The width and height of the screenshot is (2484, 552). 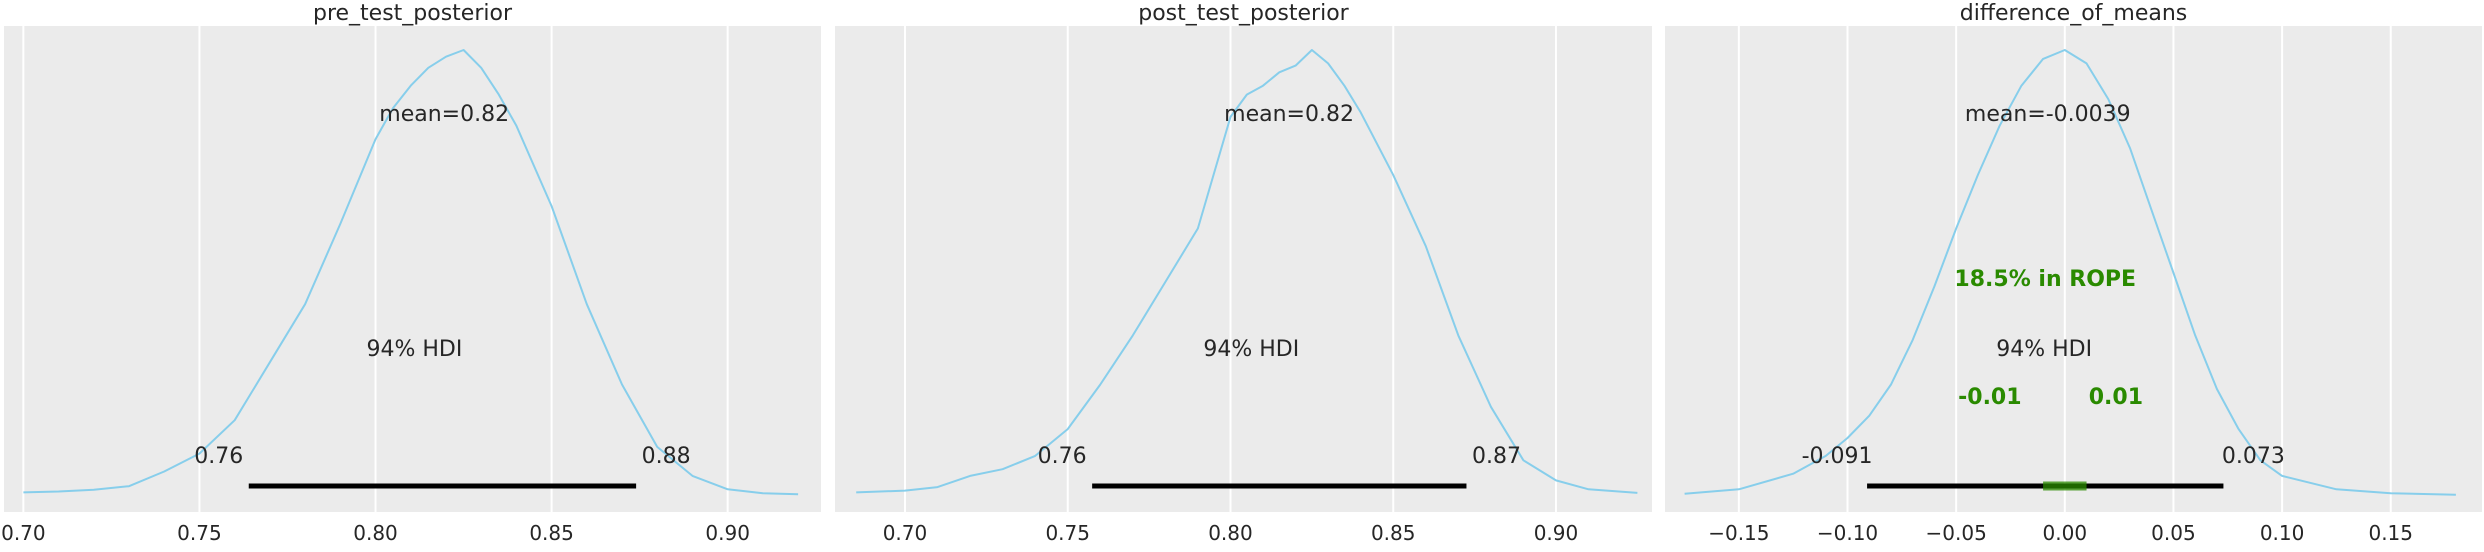 I want to click on hdi-high-label: 0.88, so click(x=666, y=456).